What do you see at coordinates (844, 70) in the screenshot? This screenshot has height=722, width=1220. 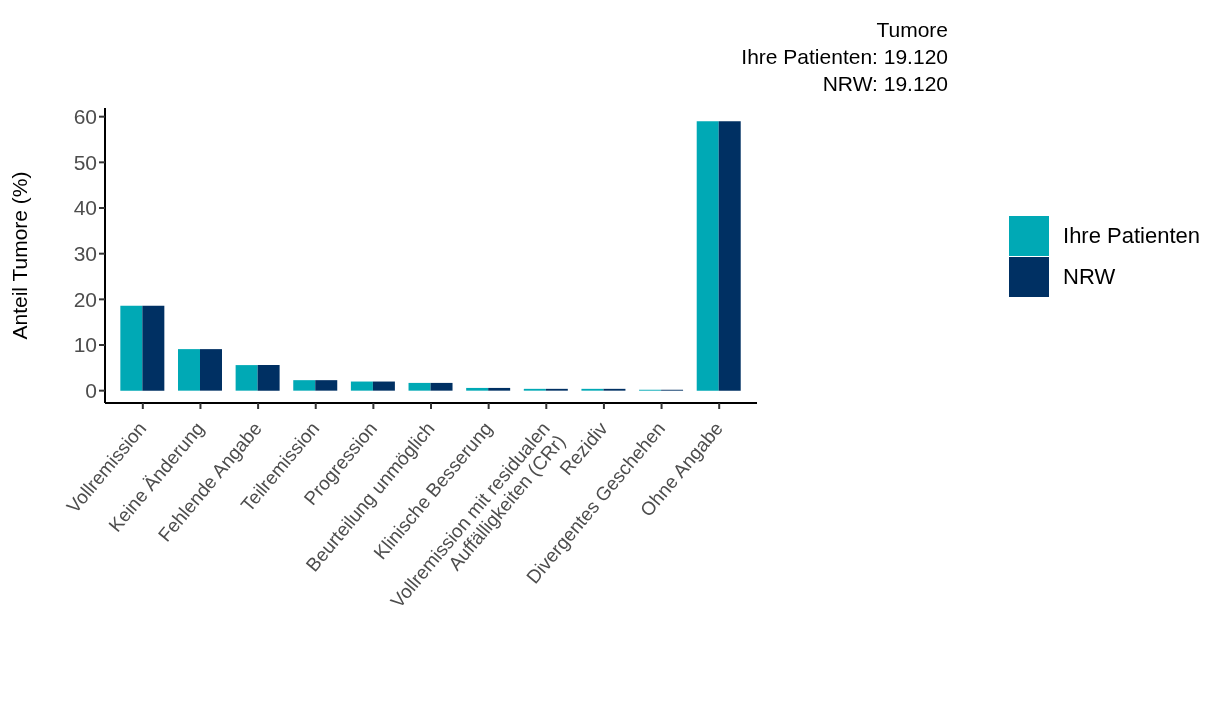 I see `text: Ihre Patienten: 19.120 NRW: 19.120` at bounding box center [844, 70].